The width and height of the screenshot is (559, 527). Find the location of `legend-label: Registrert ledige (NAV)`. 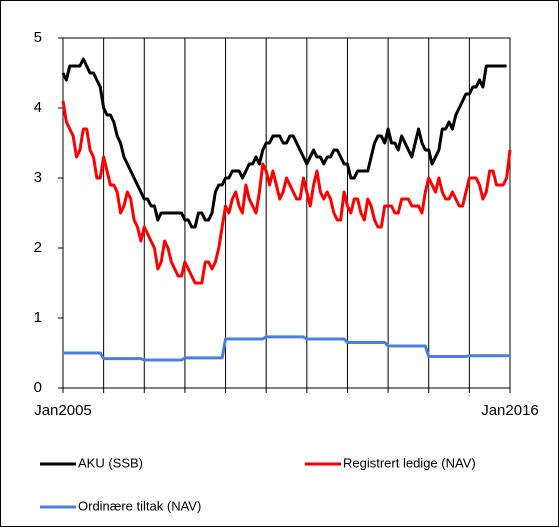

legend-label: Registrert ledige (NAV) is located at coordinates (409, 462).